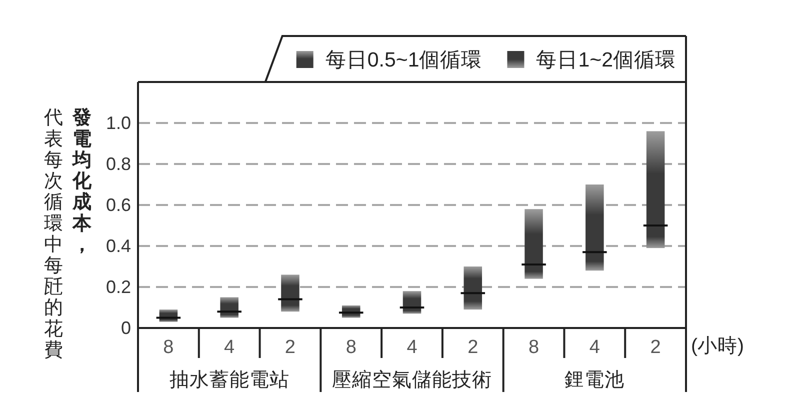  What do you see at coordinates (118, 246) in the screenshot?
I see `y-tick-label: 0.4` at bounding box center [118, 246].